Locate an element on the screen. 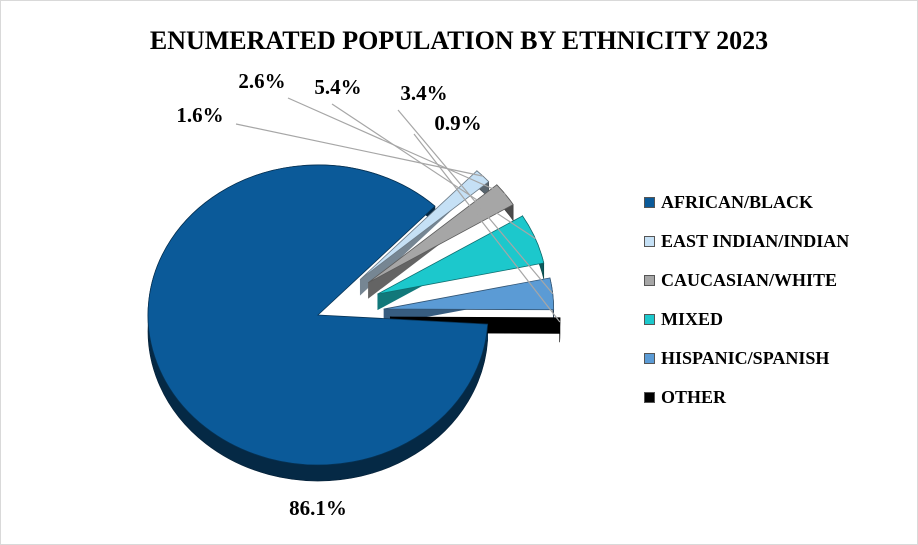 The image size is (918, 545). legend-item: EAST INDIAN/INDIAN is located at coordinates (746, 241).